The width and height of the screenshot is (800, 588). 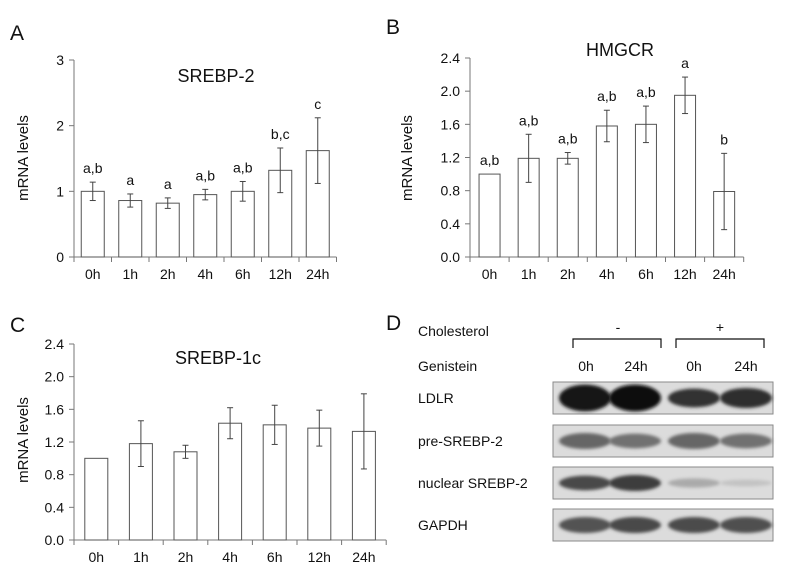 I want to click on cholesterol-minus-sign: -, so click(x=618, y=327).